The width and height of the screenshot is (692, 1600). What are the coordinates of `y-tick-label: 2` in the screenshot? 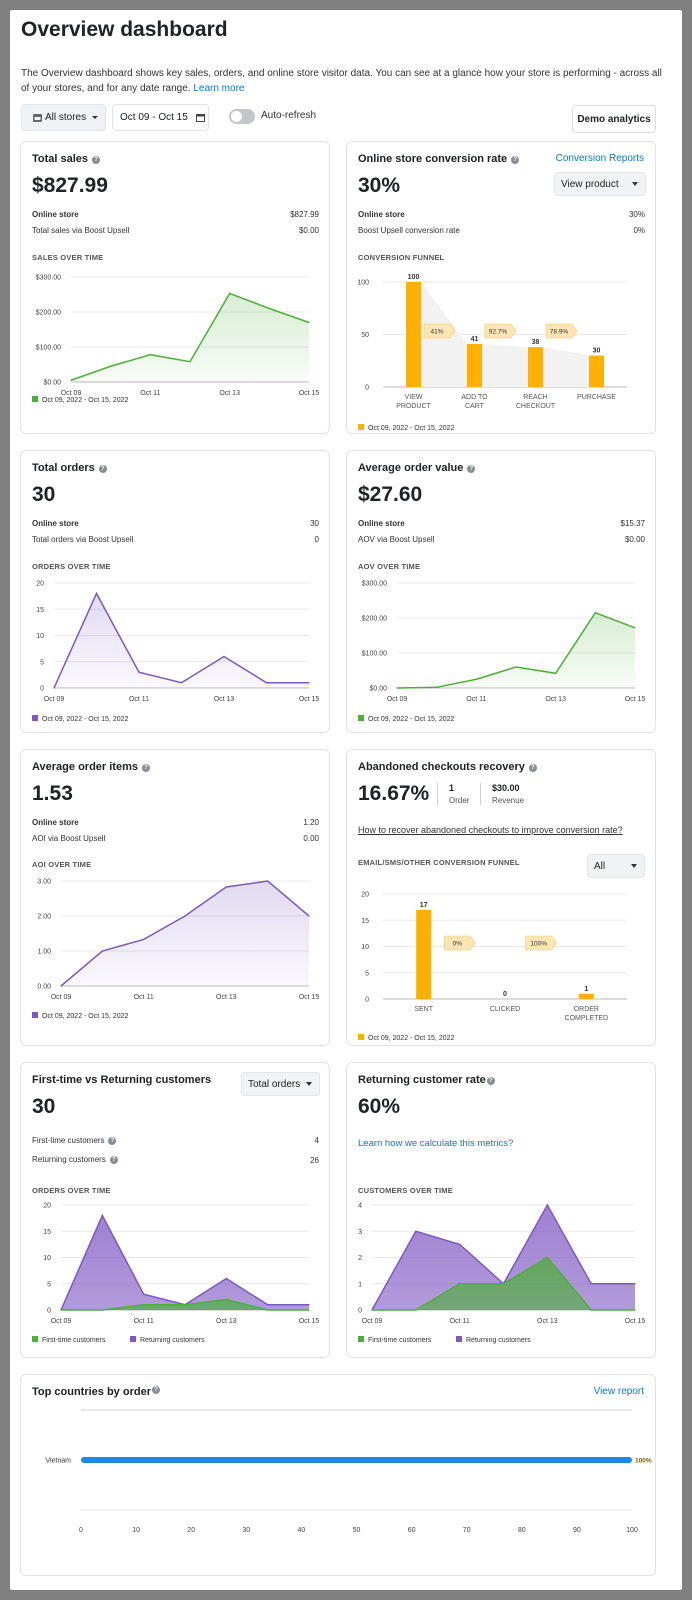 It's located at (360, 1258).